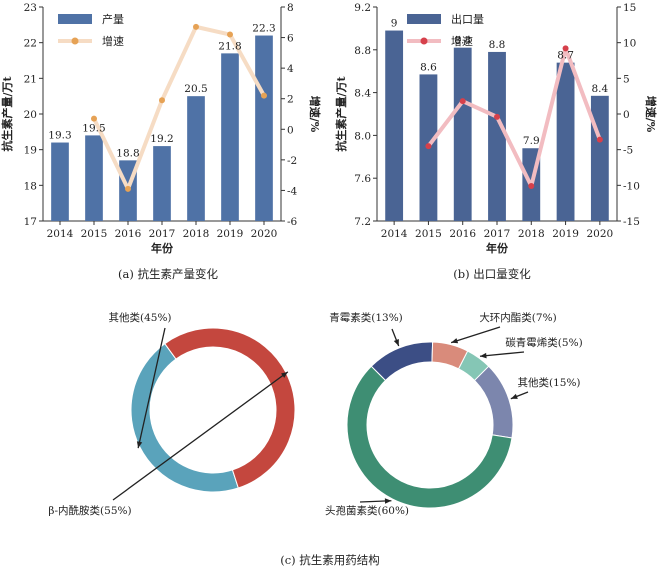 Image resolution: width=660 pixels, height=574 pixels. Describe the element at coordinates (113, 19) in the screenshot. I see `legend-bar-label: 产量` at that location.